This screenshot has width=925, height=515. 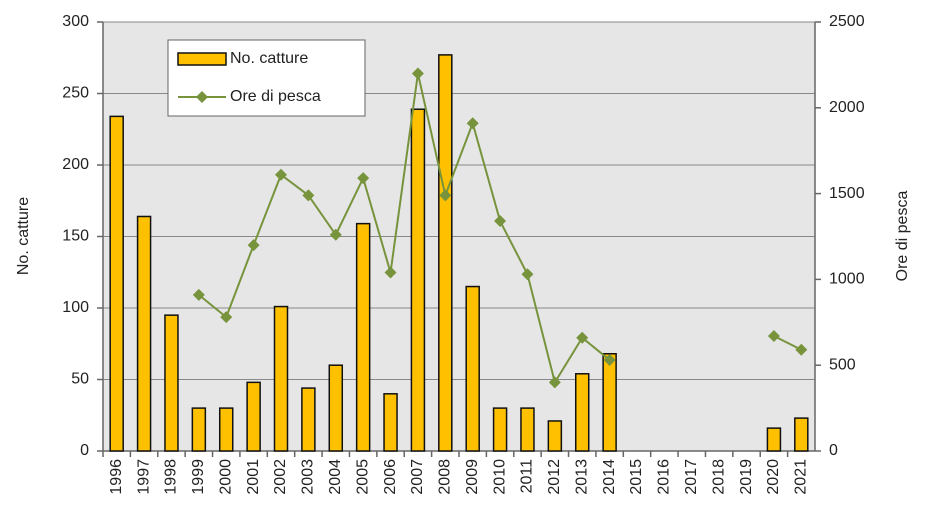 What do you see at coordinates (636, 477) in the screenshot?
I see `x-tick-label: 2015` at bounding box center [636, 477].